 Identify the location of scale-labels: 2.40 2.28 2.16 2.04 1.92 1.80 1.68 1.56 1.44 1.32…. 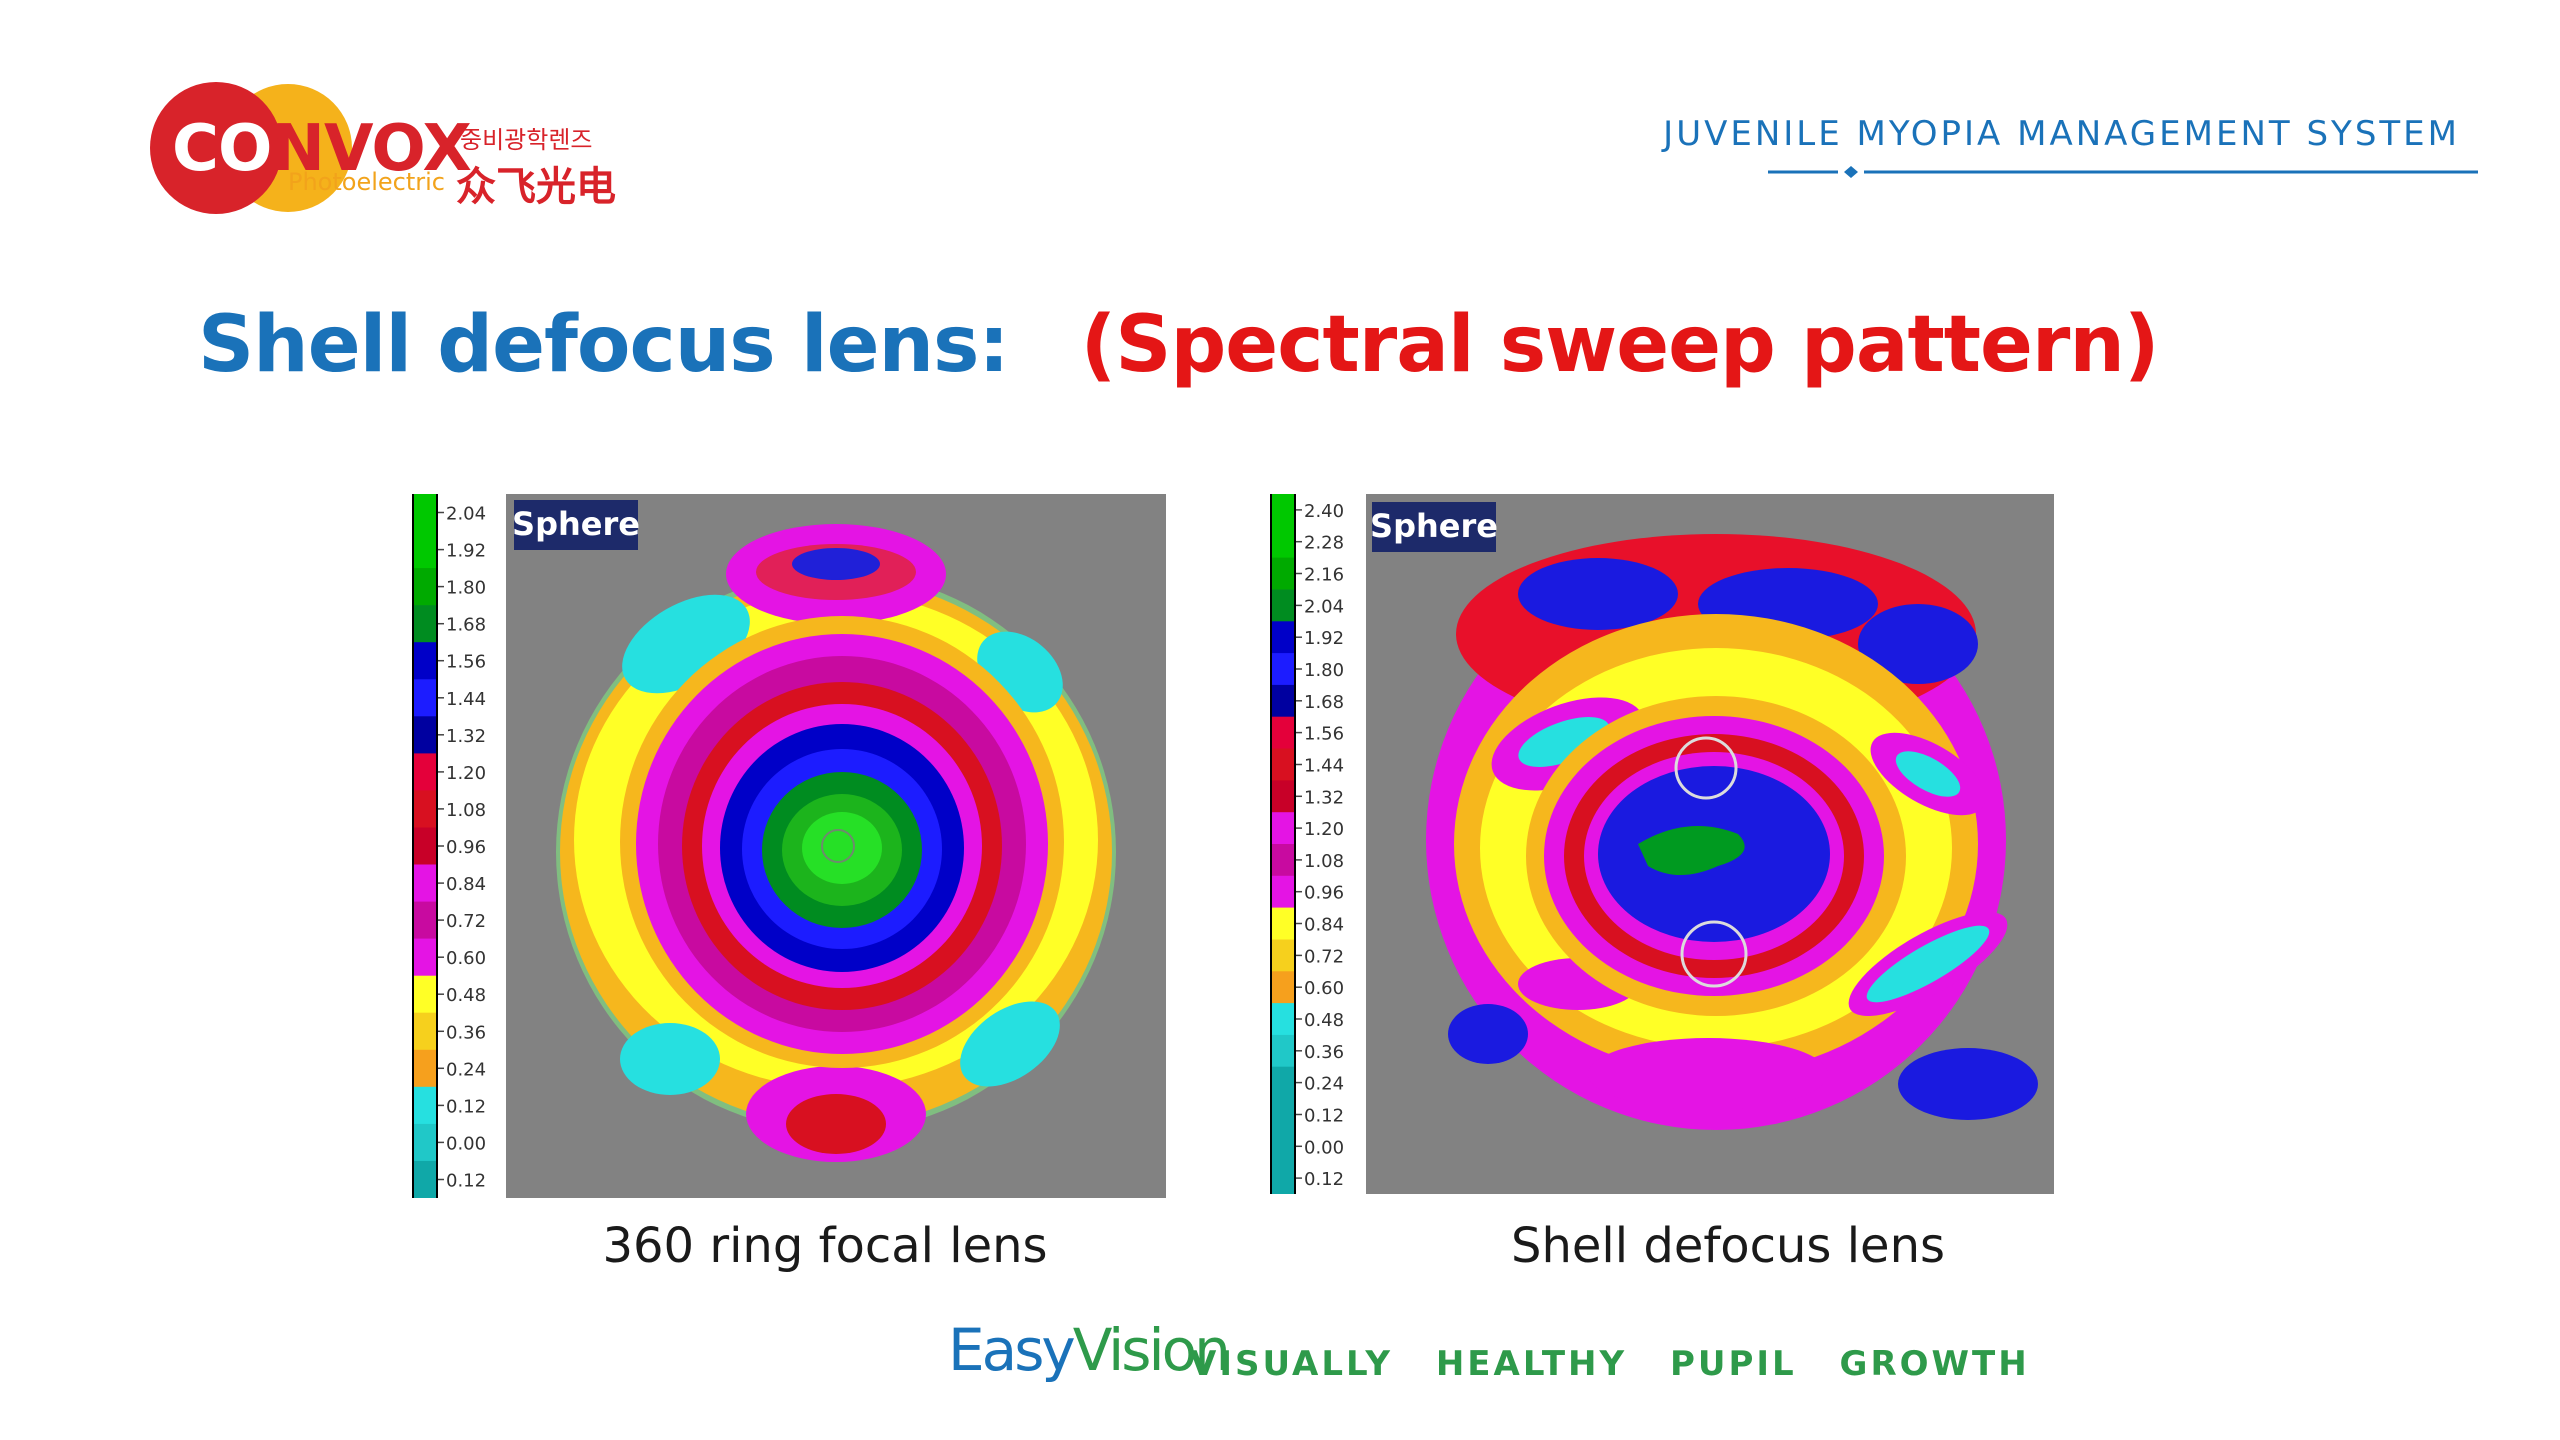
(1320, 845).